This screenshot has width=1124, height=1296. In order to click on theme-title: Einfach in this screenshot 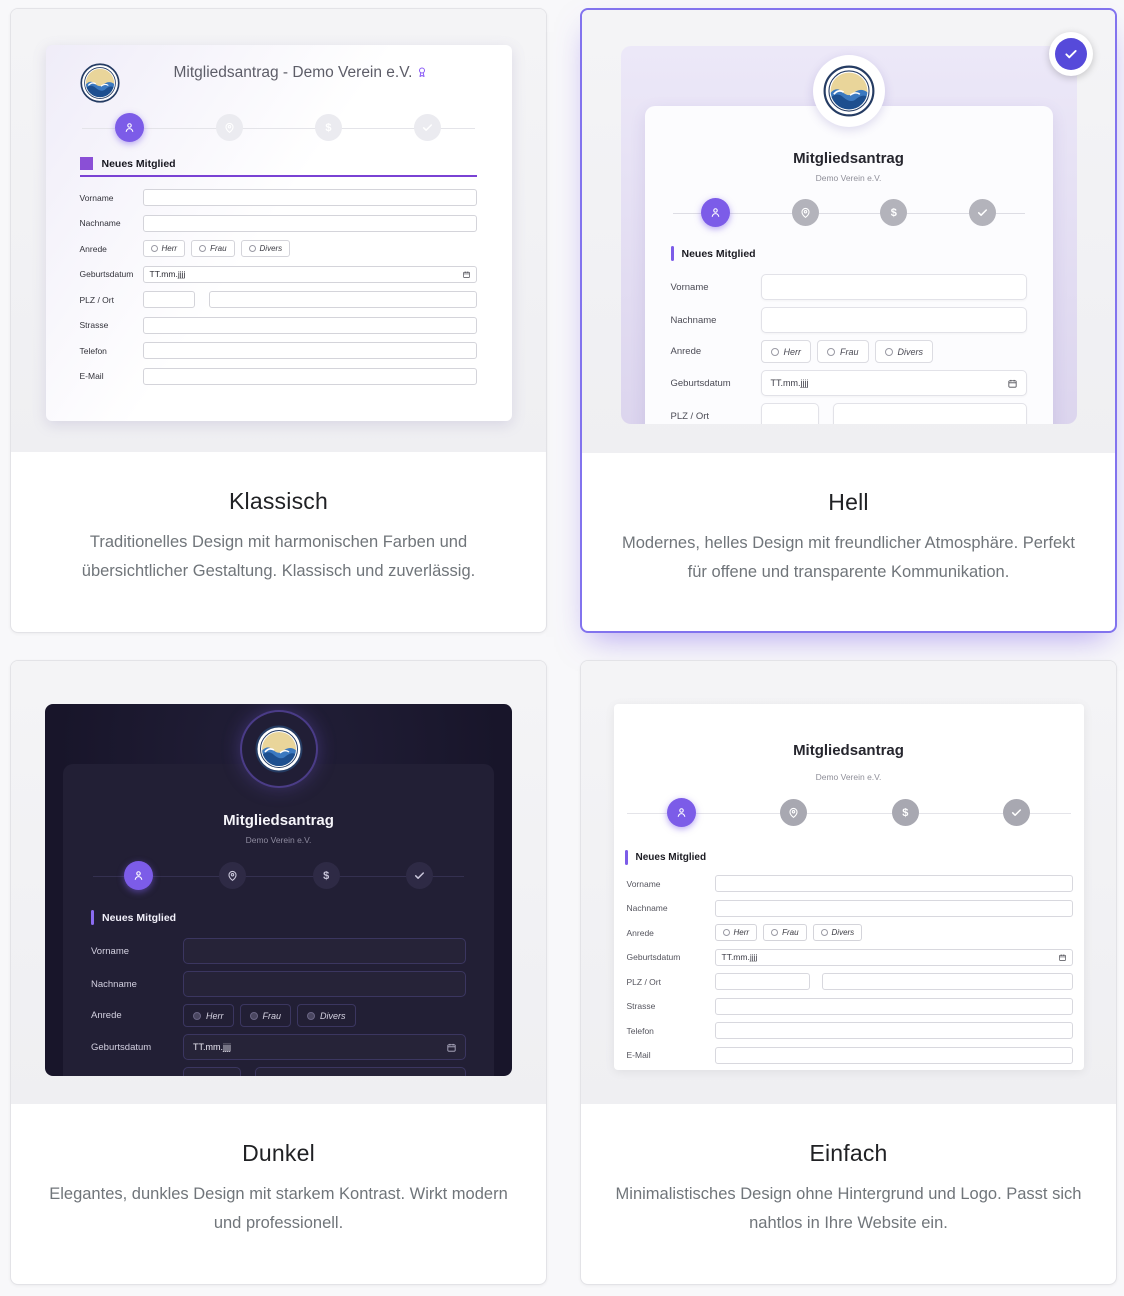, I will do `click(848, 1153)`.